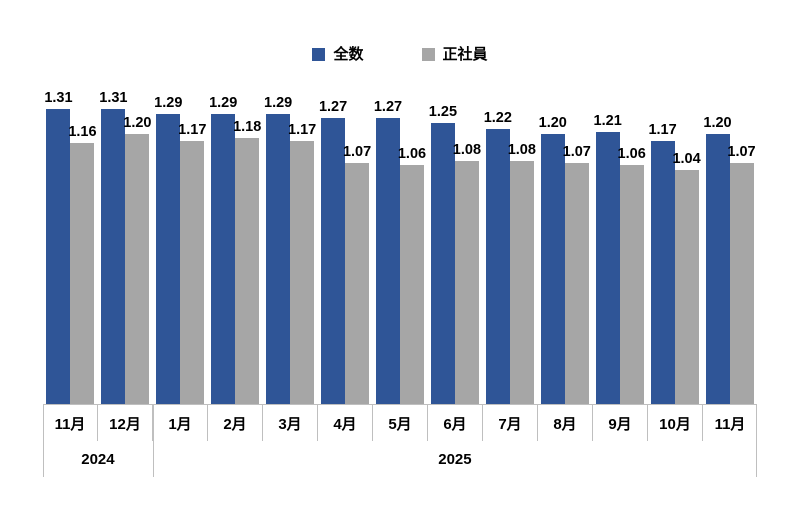 The width and height of the screenshot is (800, 513). Describe the element at coordinates (620, 423) in the screenshot. I see `x-tick-label: 9月` at that location.